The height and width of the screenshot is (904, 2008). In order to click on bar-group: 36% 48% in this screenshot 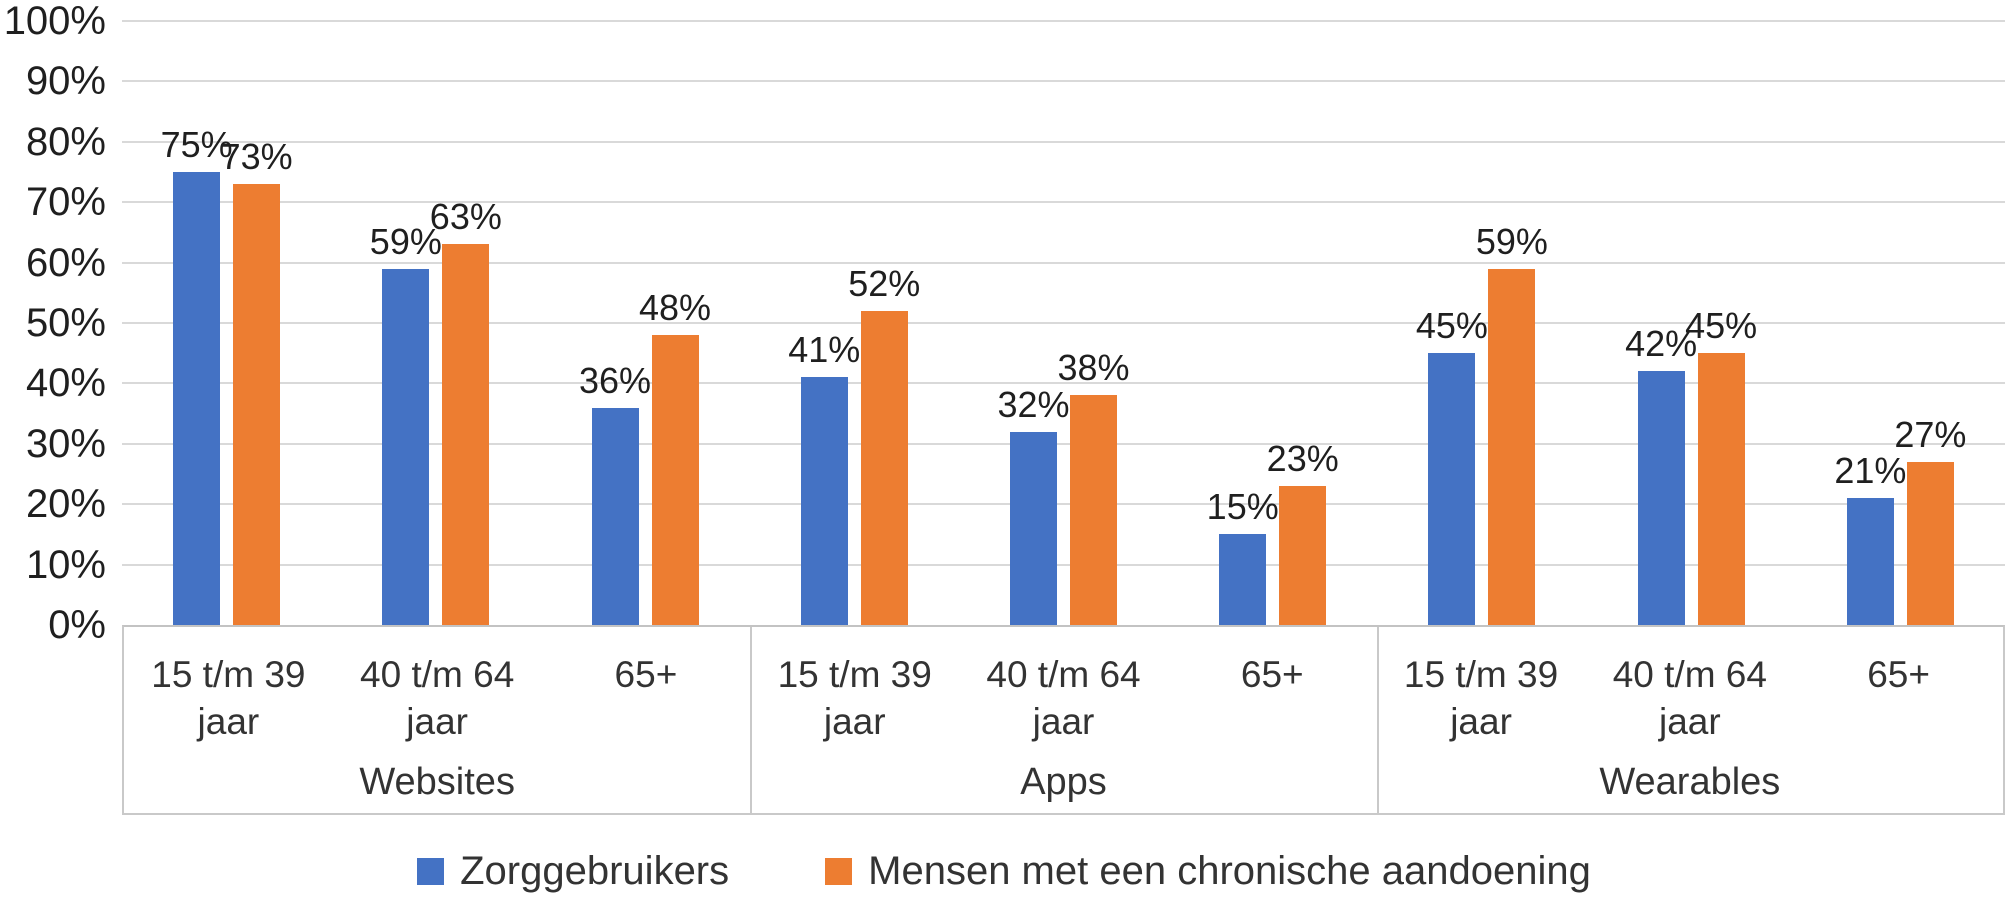, I will do `click(644, 323)`.